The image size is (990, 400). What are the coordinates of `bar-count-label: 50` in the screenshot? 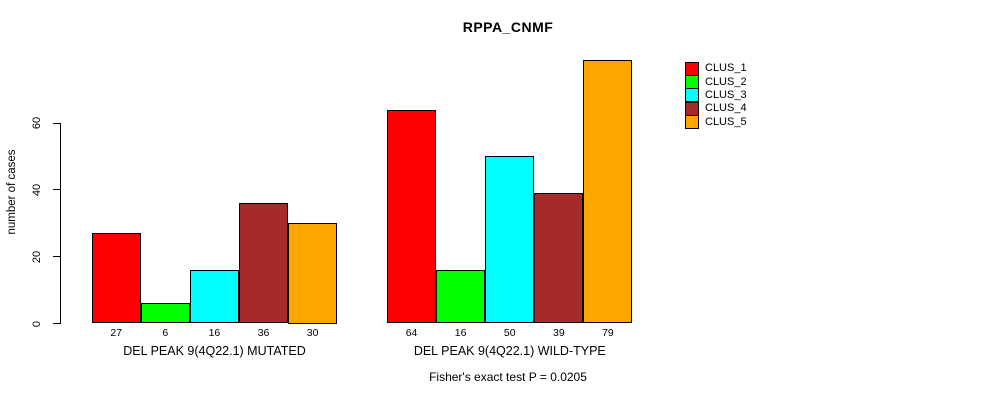 It's located at (509, 333).